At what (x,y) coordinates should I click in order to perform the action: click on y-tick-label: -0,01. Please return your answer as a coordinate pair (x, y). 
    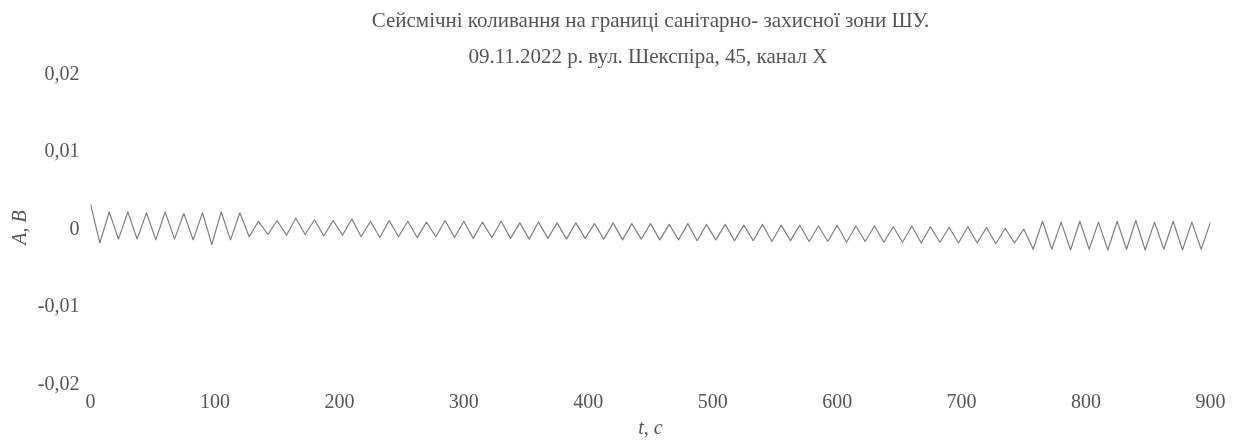
    Looking at the image, I should click on (58, 305).